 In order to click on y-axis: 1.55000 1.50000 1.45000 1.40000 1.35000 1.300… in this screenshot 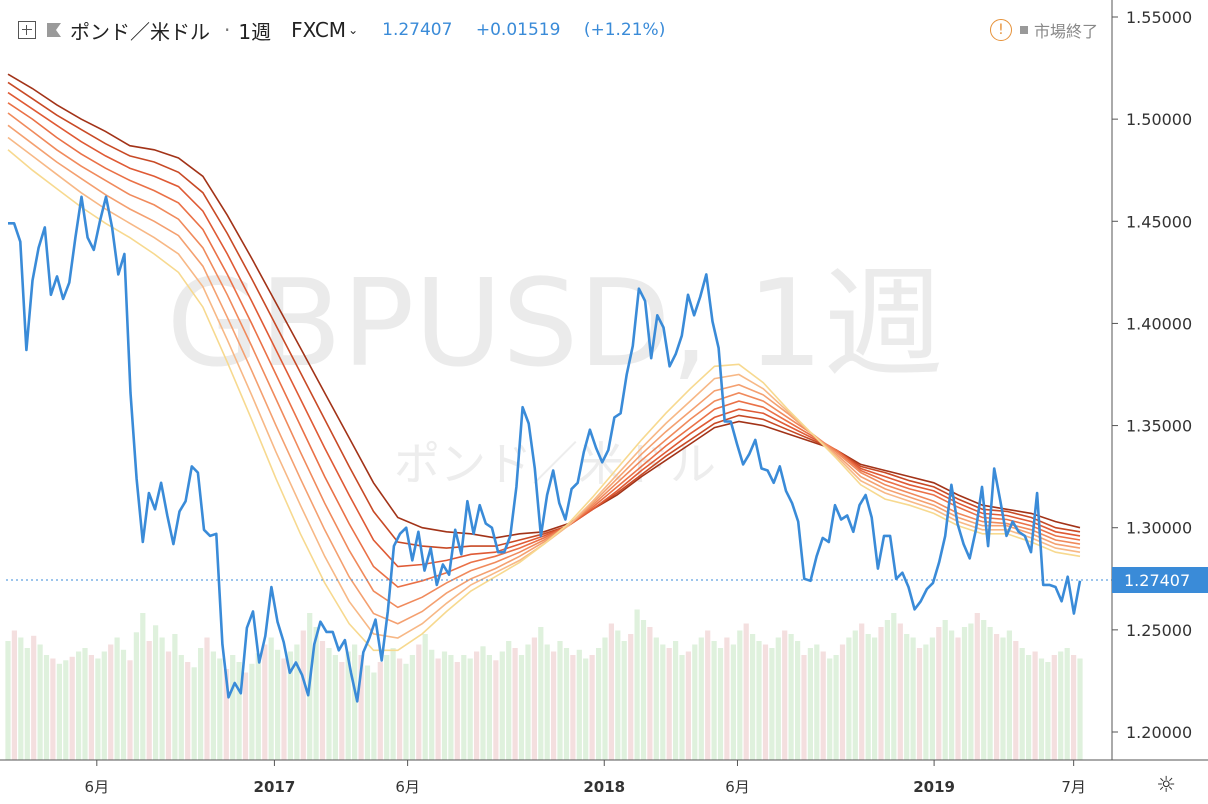, I will do `click(1151, 380)`.